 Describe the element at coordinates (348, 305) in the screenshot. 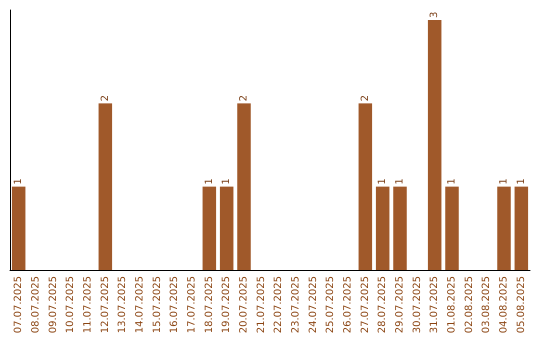

I see `x-tick-label: 26.07.2025` at that location.